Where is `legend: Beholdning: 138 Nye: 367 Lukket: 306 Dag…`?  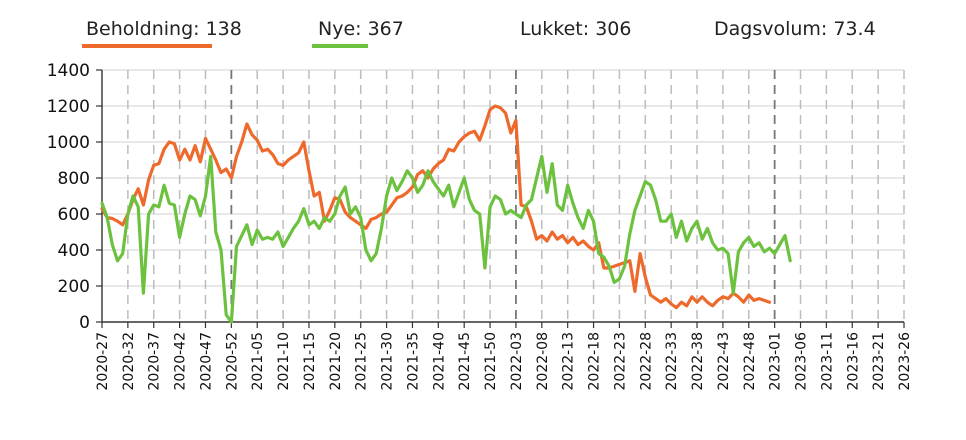 legend: Beholdning: 138 Nye: 367 Lukket: 306 Dag… is located at coordinates (483, 34).